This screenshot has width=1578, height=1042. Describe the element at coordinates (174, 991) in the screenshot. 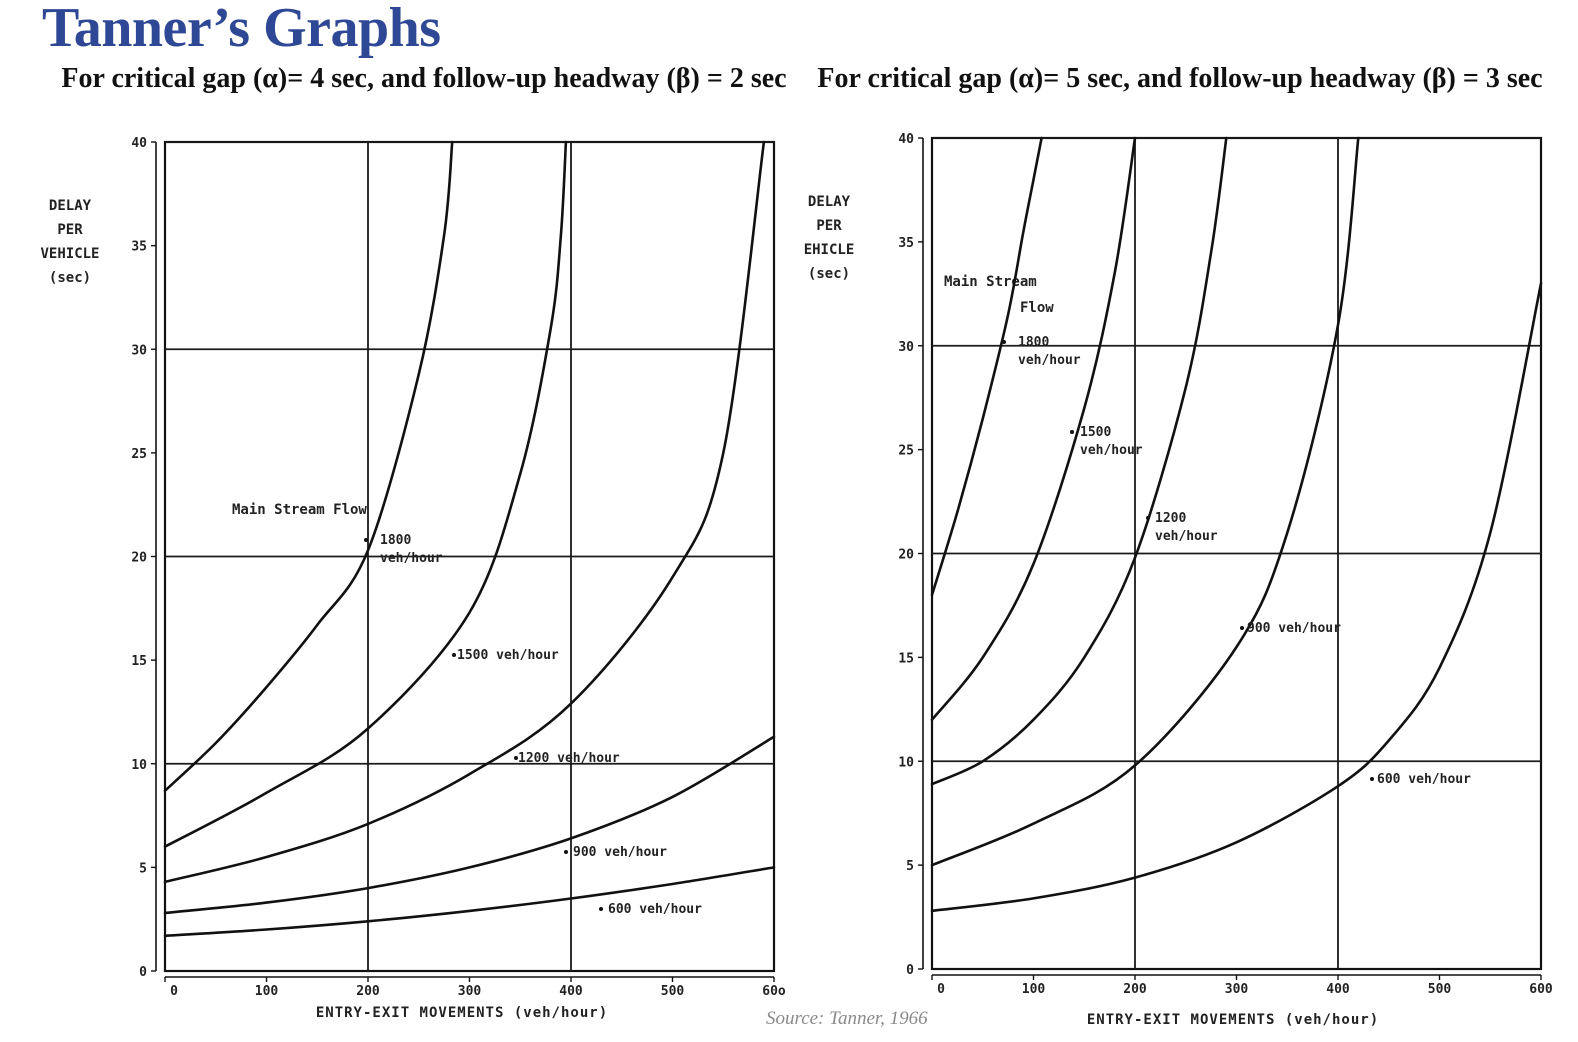

I see `chart1-x-tick-label: 0` at that location.